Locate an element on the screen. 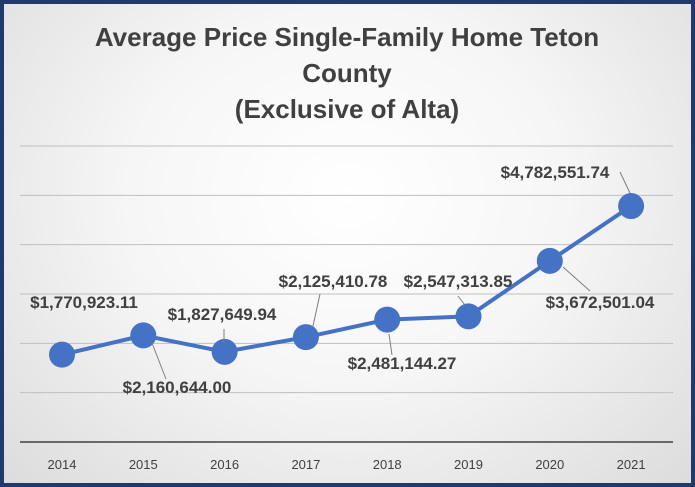  data-label: $2,125,410.78 is located at coordinates (333, 281).